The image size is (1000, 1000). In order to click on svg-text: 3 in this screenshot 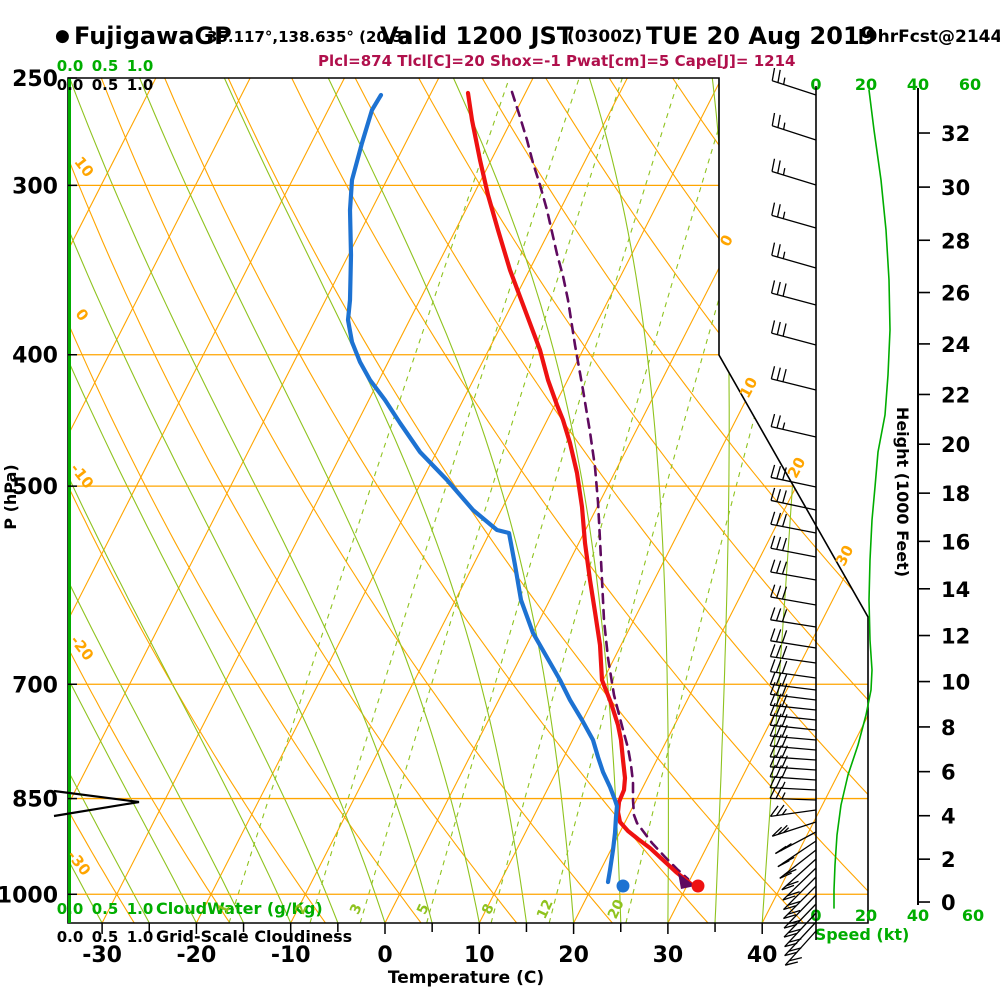, I will do `click(356, 910)`.